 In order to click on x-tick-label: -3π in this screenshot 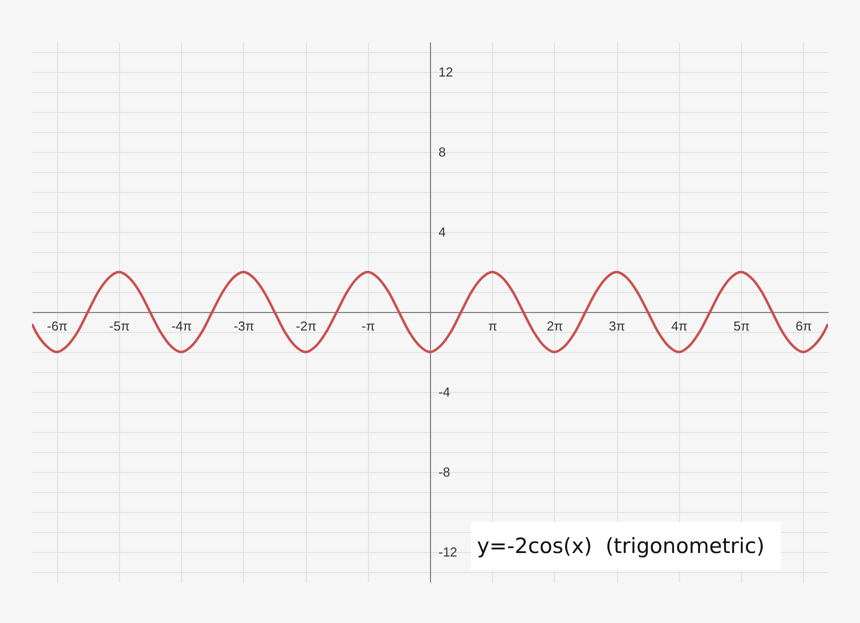, I will do `click(244, 326)`.